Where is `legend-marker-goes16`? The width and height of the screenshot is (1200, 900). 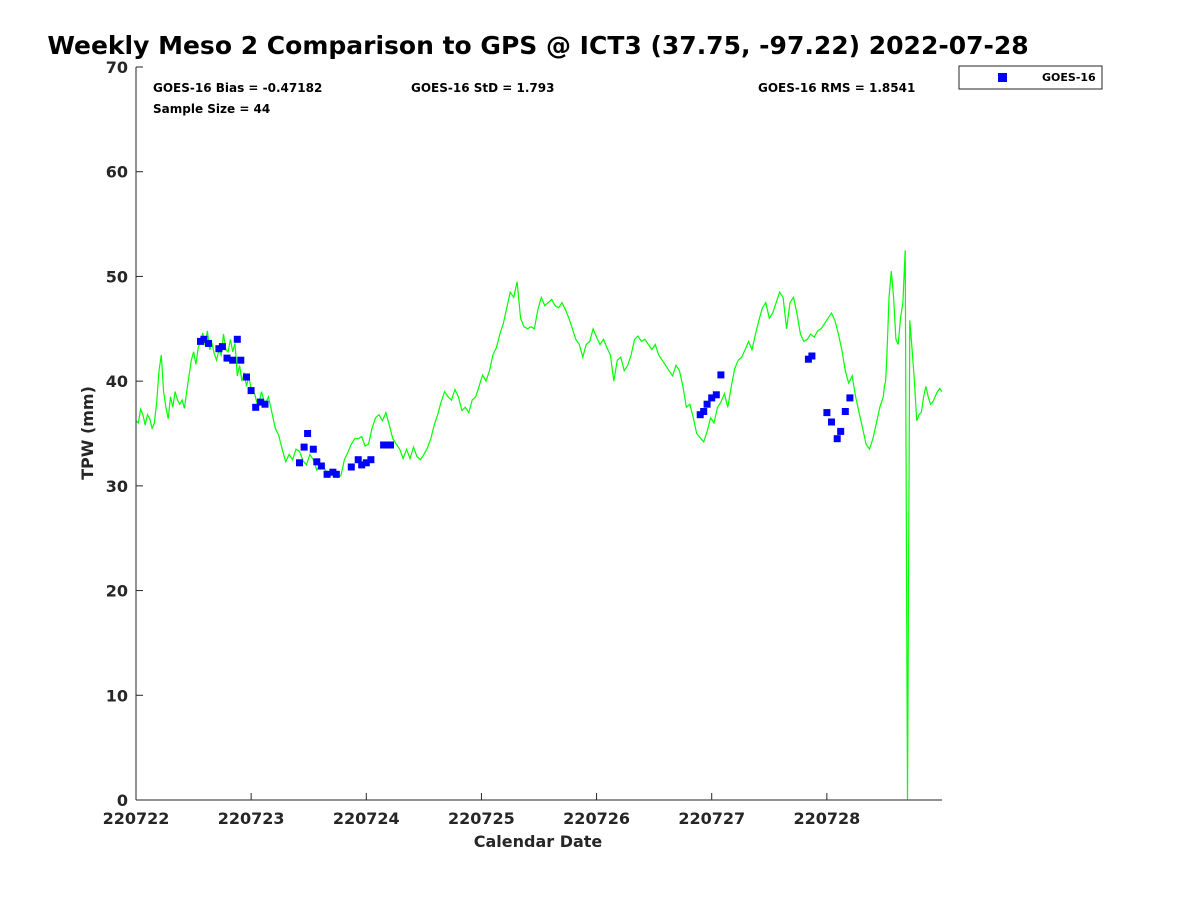
legend-marker-goes16 is located at coordinates (1002, 77).